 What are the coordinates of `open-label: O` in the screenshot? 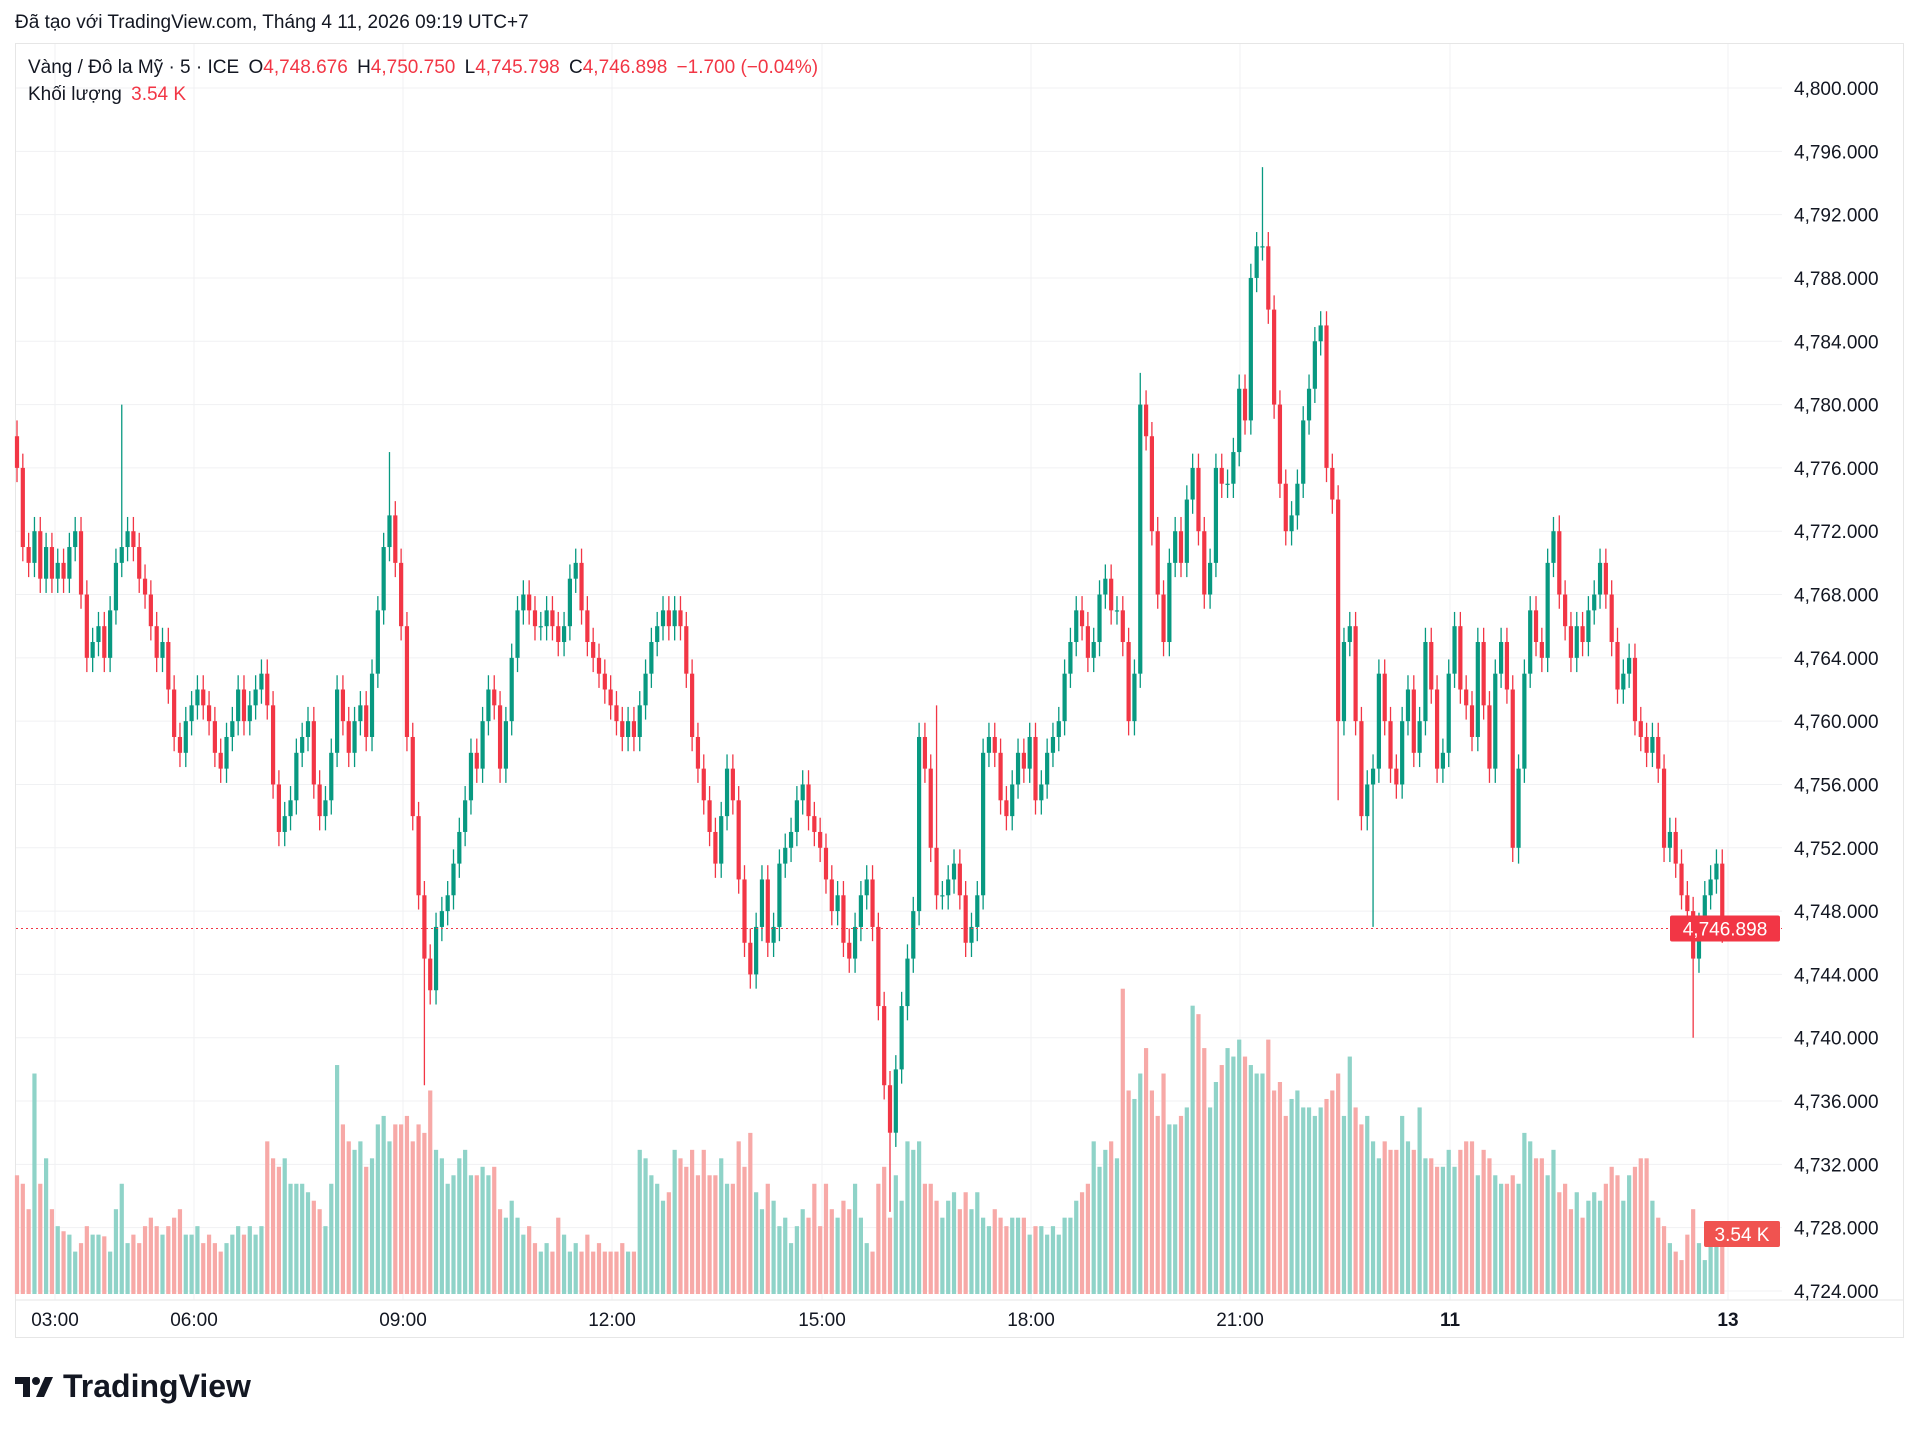 It's located at (256, 67).